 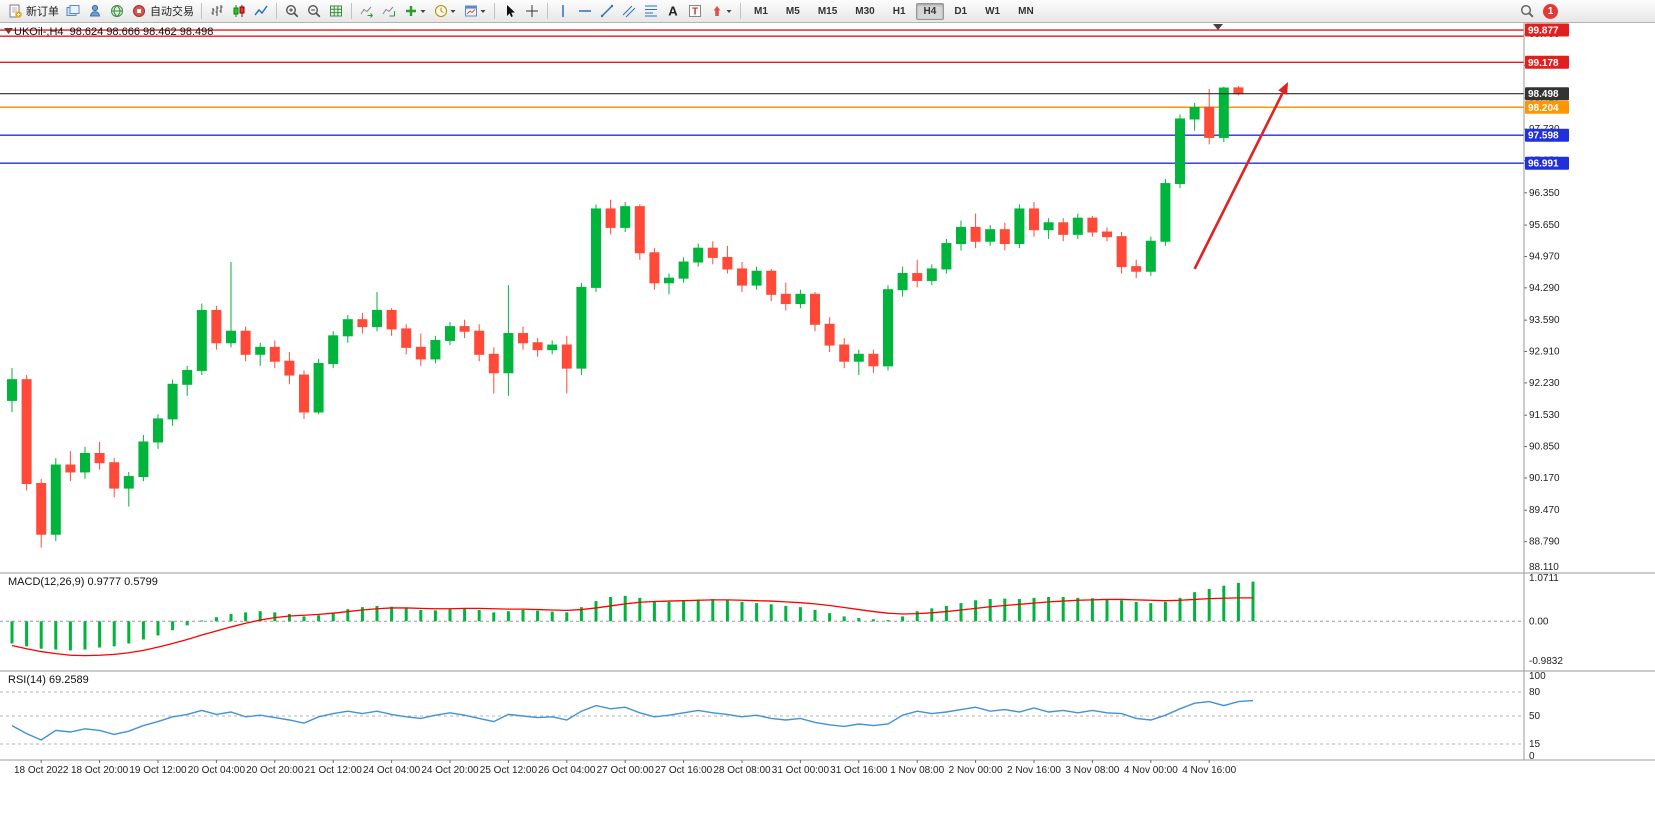 I want to click on text-button: A, so click(x=673, y=11).